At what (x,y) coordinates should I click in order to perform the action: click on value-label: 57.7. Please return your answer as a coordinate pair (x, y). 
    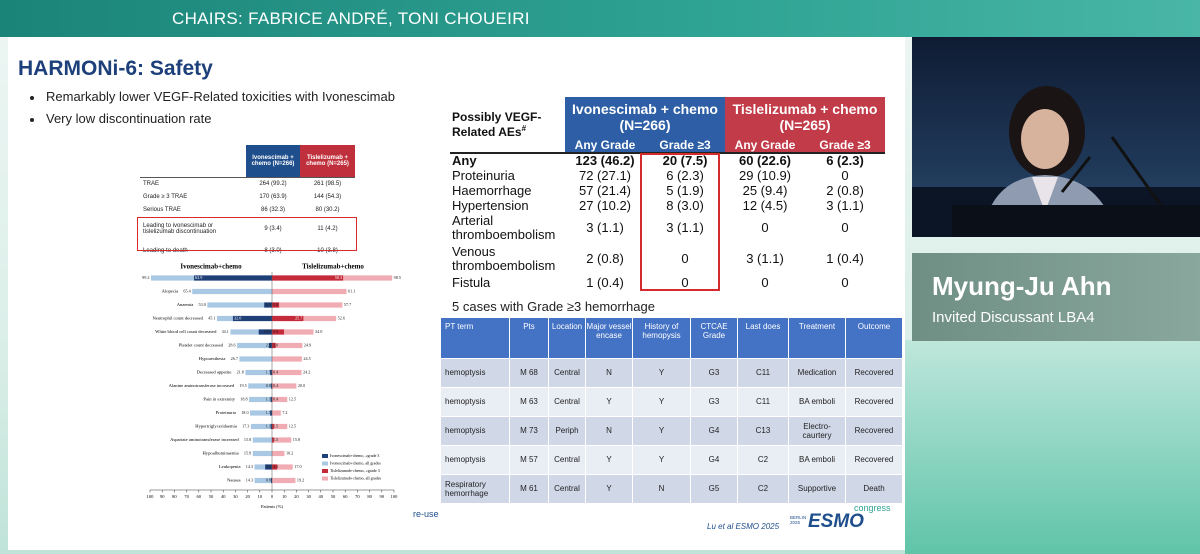
    Looking at the image, I should click on (347, 304).